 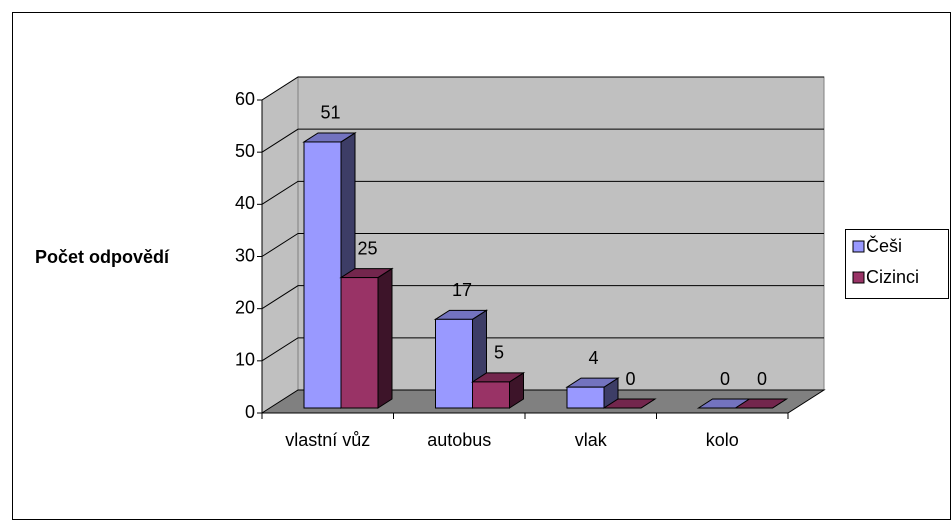 What do you see at coordinates (459, 440) in the screenshot?
I see `x-tick-label: autobus` at bounding box center [459, 440].